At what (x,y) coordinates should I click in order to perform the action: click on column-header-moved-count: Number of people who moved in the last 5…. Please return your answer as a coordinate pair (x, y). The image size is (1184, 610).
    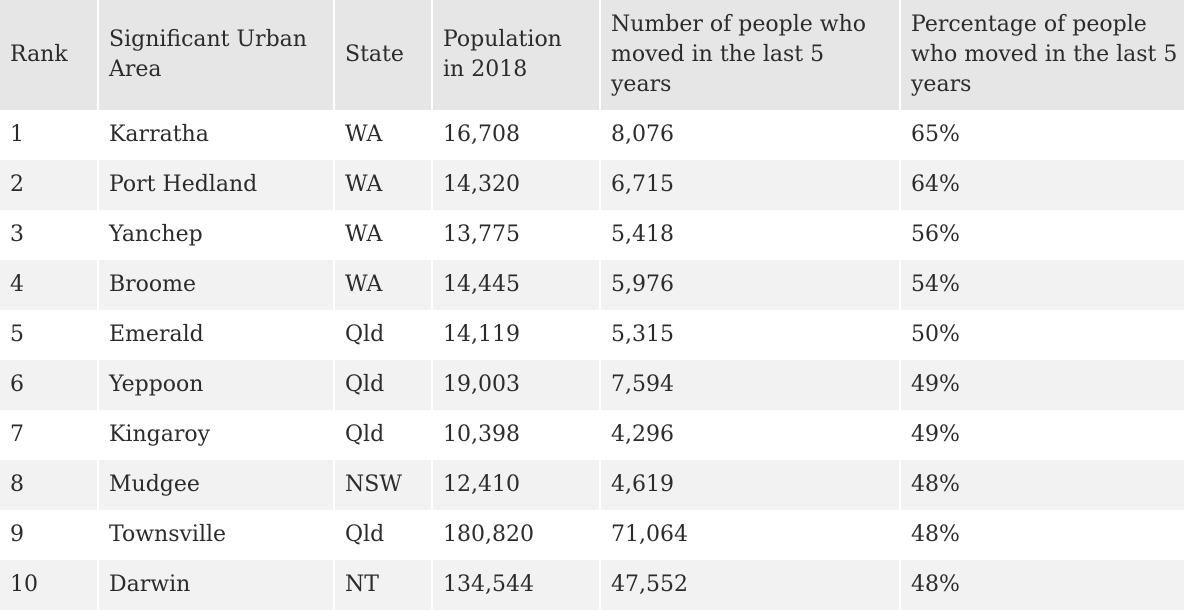
    Looking at the image, I should click on (750, 55).